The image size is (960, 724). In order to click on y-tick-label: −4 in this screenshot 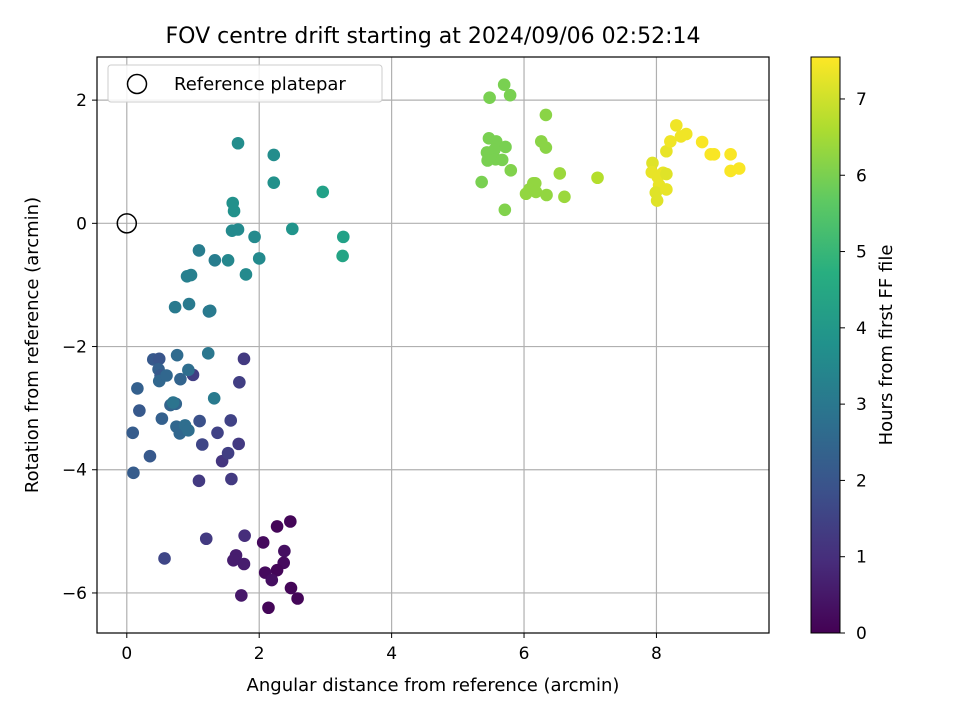, I will do `click(74, 471)`.